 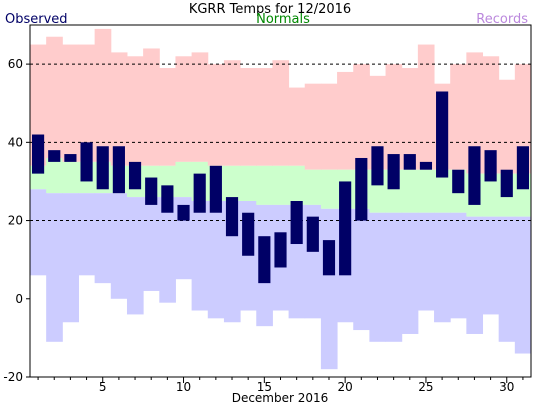 I want to click on x-tick-label: 30, so click(x=506, y=387).